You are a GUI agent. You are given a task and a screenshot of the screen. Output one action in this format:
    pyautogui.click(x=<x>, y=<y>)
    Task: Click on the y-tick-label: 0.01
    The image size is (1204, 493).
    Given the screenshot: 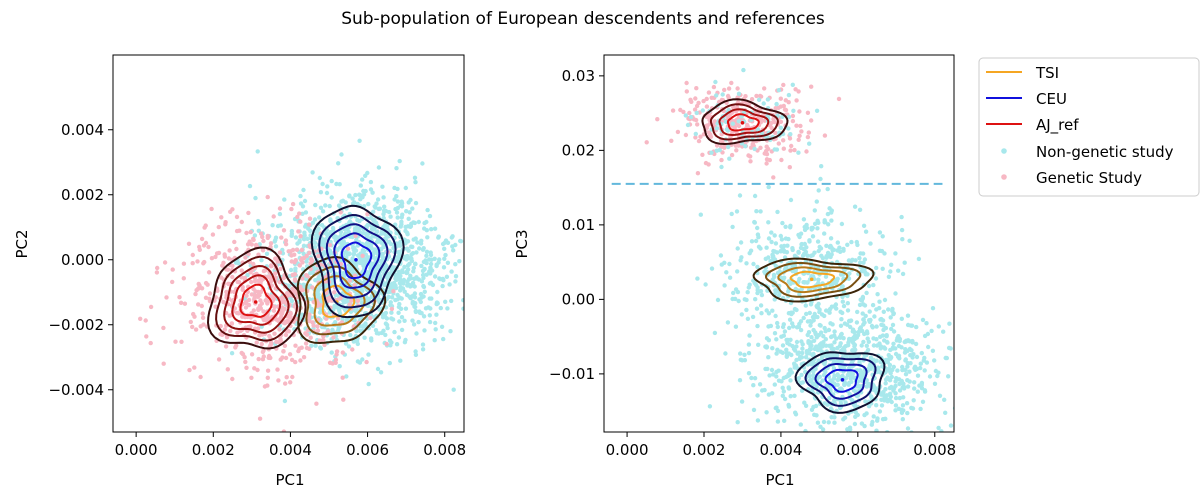 What is the action you would take?
    pyautogui.click(x=578, y=225)
    